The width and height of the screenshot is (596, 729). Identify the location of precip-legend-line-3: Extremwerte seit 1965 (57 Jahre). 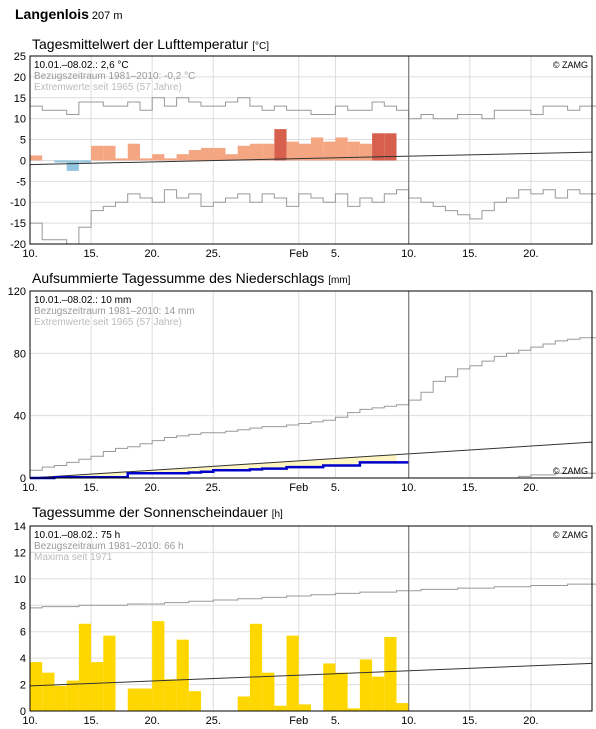
(108, 322).